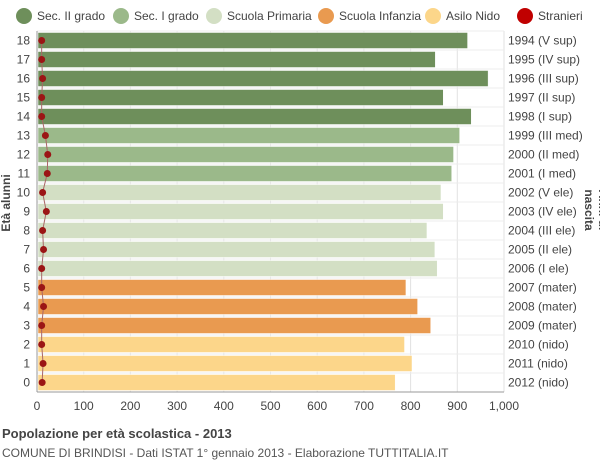 The width and height of the screenshot is (600, 460). Describe the element at coordinates (380, 16) in the screenshot. I see `legend-label: Scuola Infanzia` at that location.